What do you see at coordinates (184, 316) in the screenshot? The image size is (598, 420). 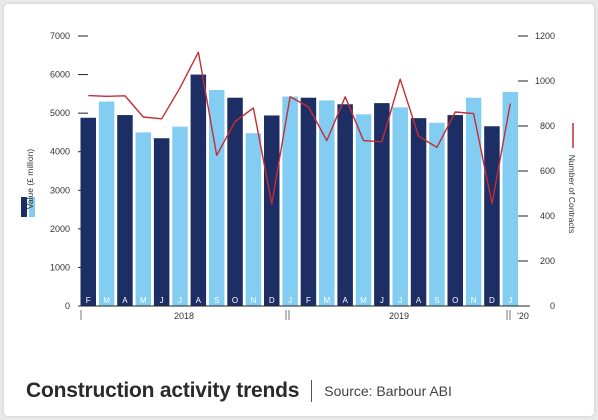 I see `year-label: 2018` at bounding box center [184, 316].